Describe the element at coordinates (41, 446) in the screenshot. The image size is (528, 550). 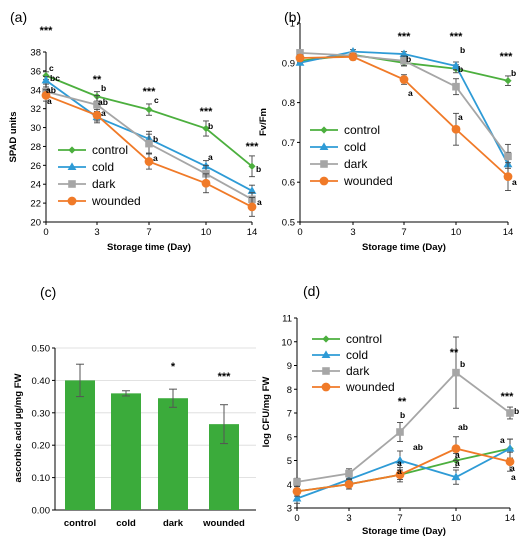
I see `y-tick-label: 0.20` at that location.